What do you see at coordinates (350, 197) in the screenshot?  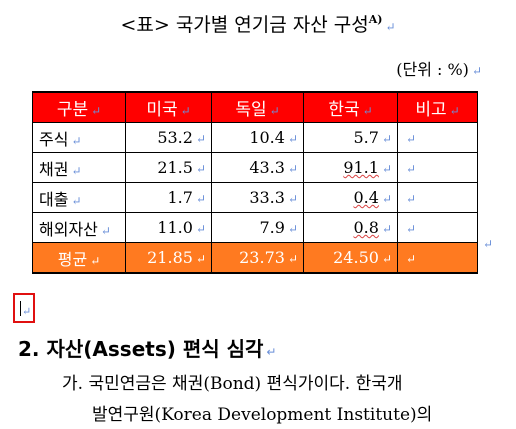 I see `korea-value-cell: 0.4 ↵` at bounding box center [350, 197].